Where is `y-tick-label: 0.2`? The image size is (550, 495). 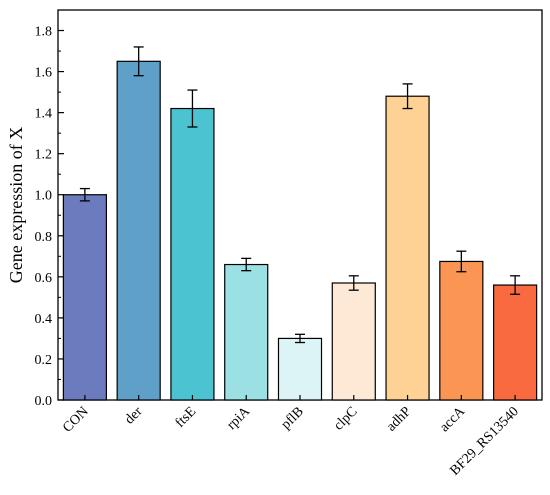
y-tick-label: 0.2 is located at coordinates (44, 360).